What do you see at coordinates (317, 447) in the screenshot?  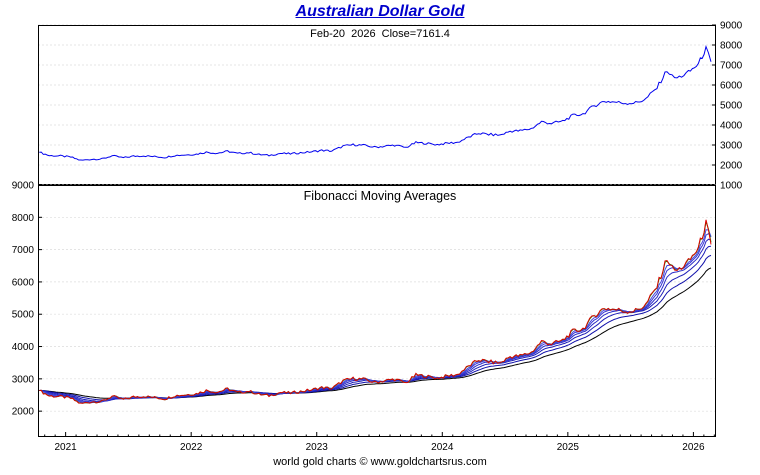 I see `x-tick-label: 2023` at bounding box center [317, 447].